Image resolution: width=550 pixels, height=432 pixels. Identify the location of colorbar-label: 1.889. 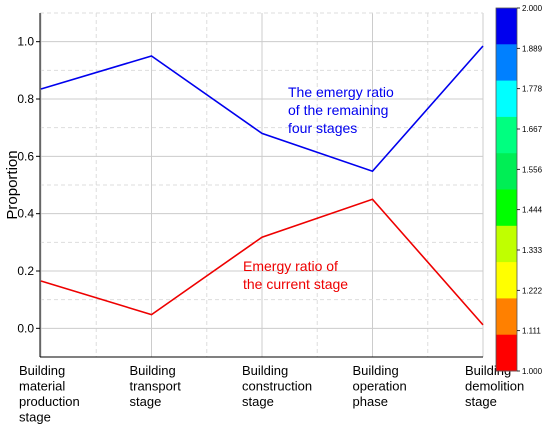
(532, 48).